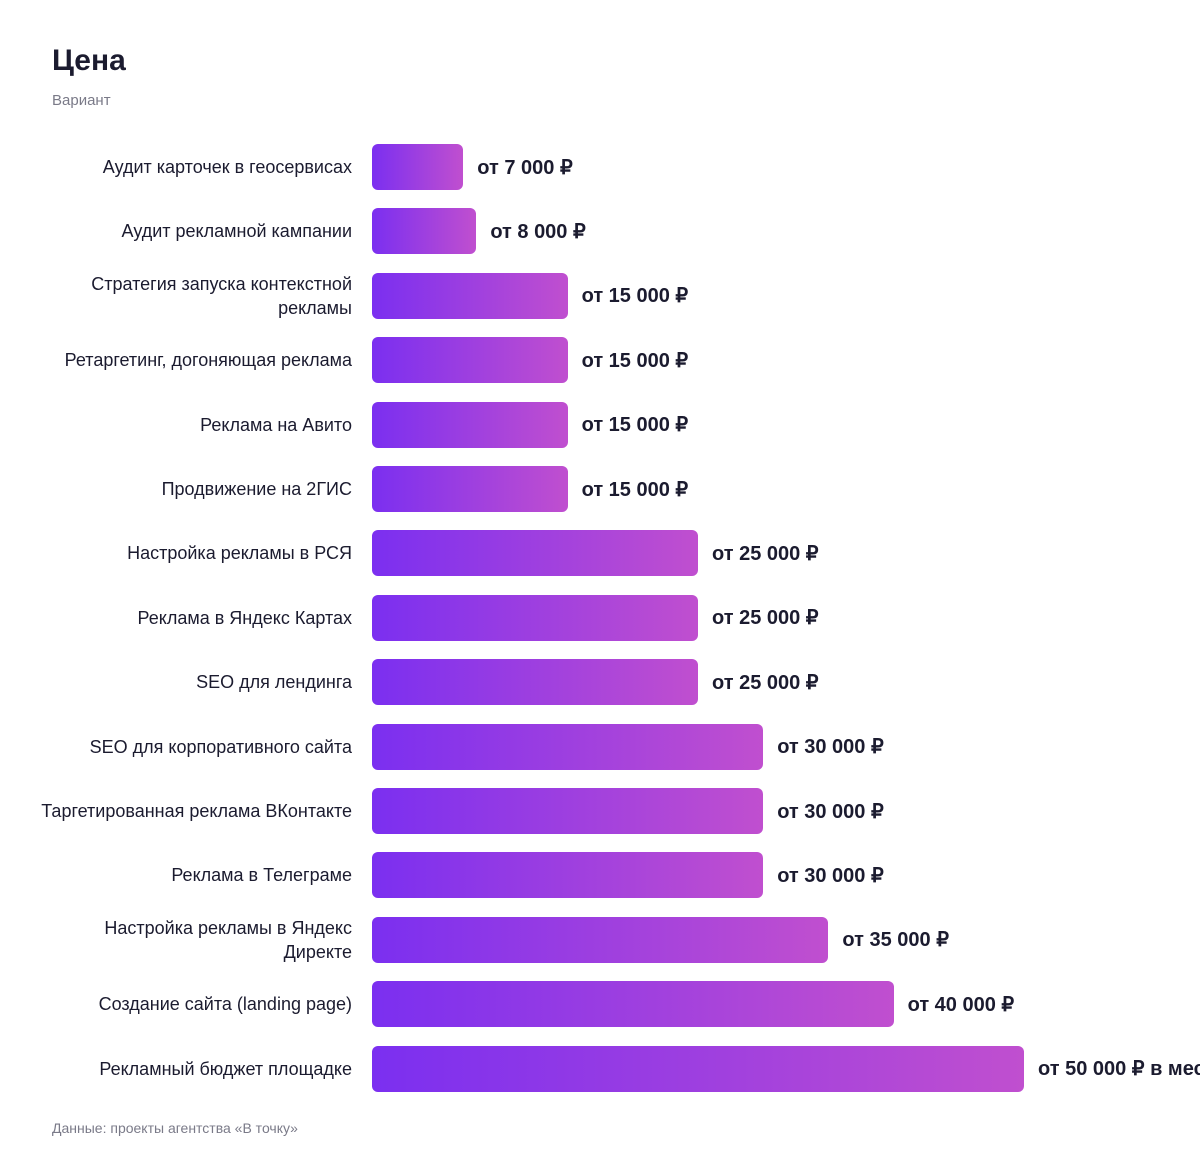 This screenshot has height=1160, width=1200. What do you see at coordinates (236, 231) in the screenshot?
I see `category-label: Аудит рекламной кампании` at bounding box center [236, 231].